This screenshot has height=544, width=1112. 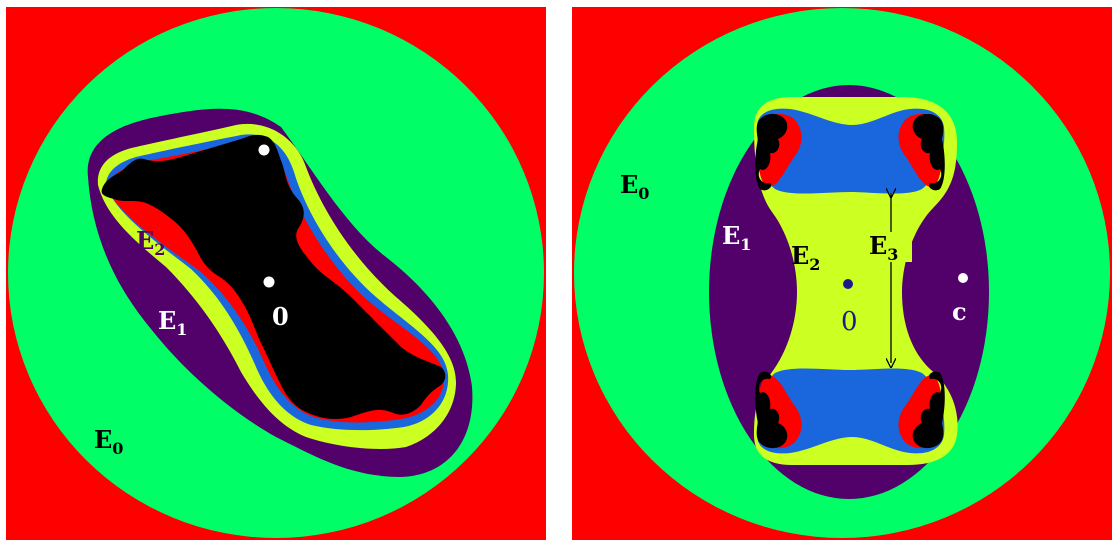 I want to click on right-label-zero: 0, so click(x=849, y=322).